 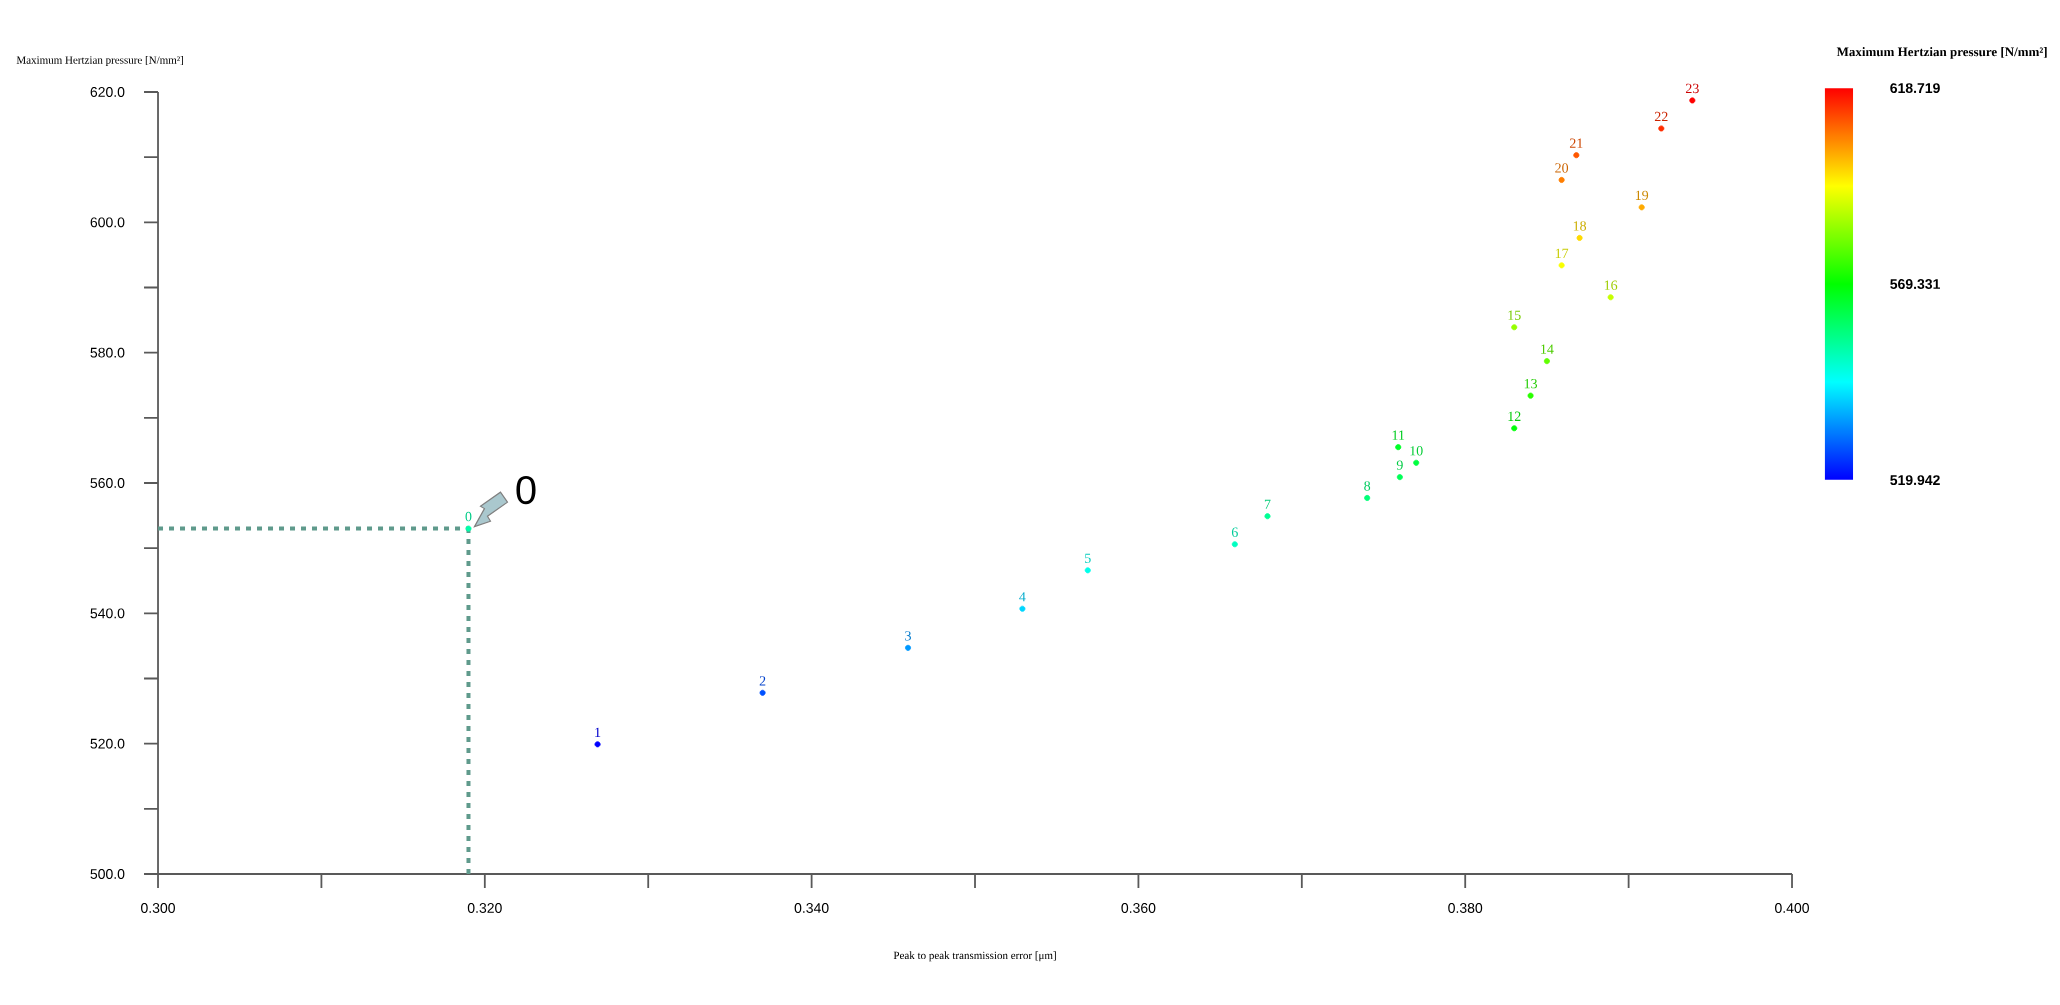 What do you see at coordinates (598, 732) in the screenshot?
I see `annotation: 1` at bounding box center [598, 732].